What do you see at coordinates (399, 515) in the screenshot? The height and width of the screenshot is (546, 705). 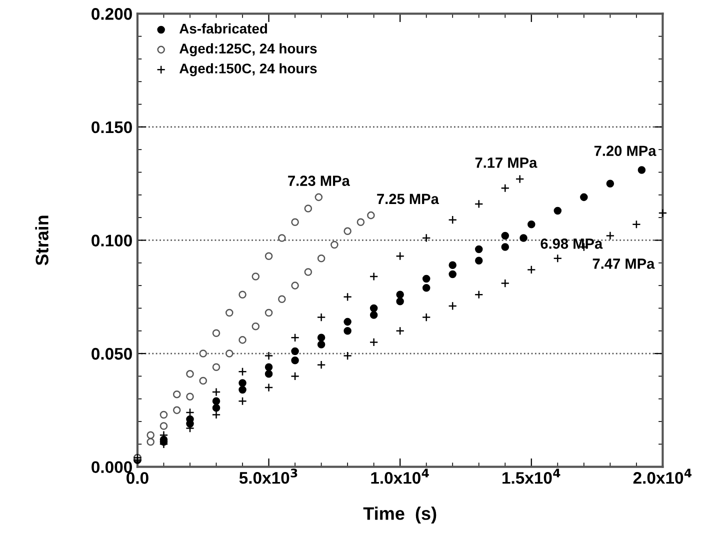 I see `x-axis-title: Time (s)` at bounding box center [399, 515].